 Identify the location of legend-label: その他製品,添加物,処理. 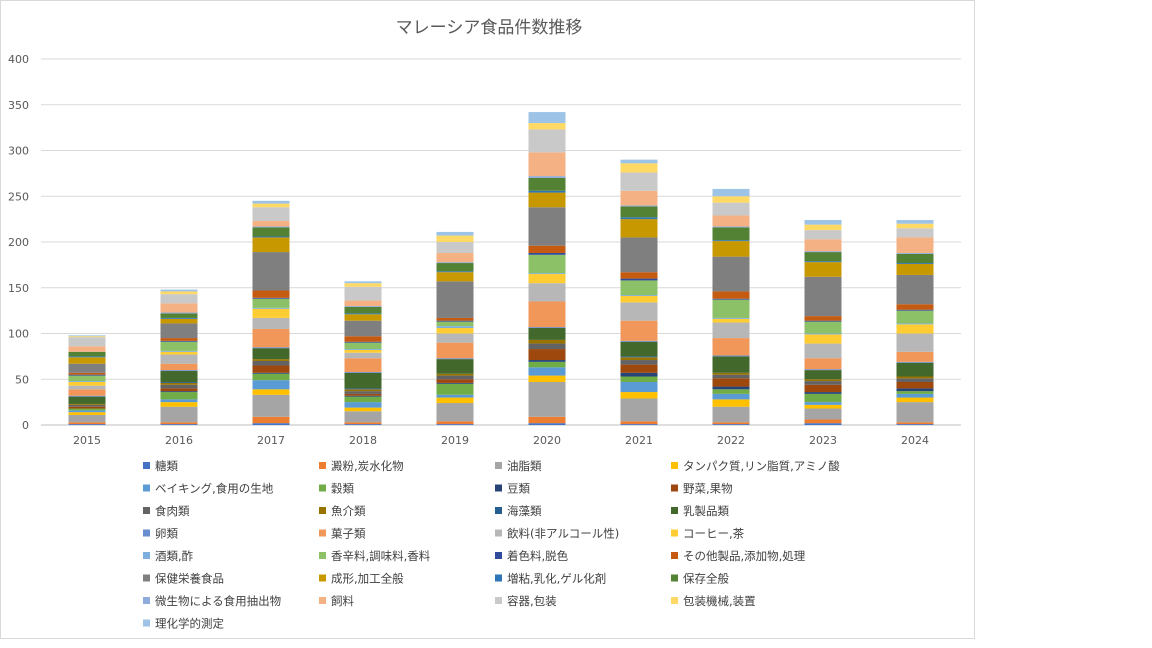
(744, 556).